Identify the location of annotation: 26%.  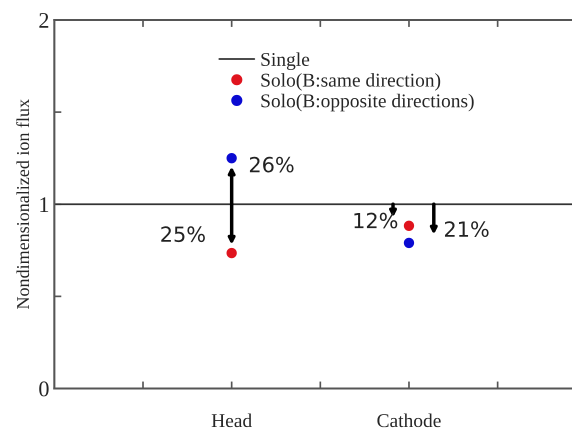
(272, 164).